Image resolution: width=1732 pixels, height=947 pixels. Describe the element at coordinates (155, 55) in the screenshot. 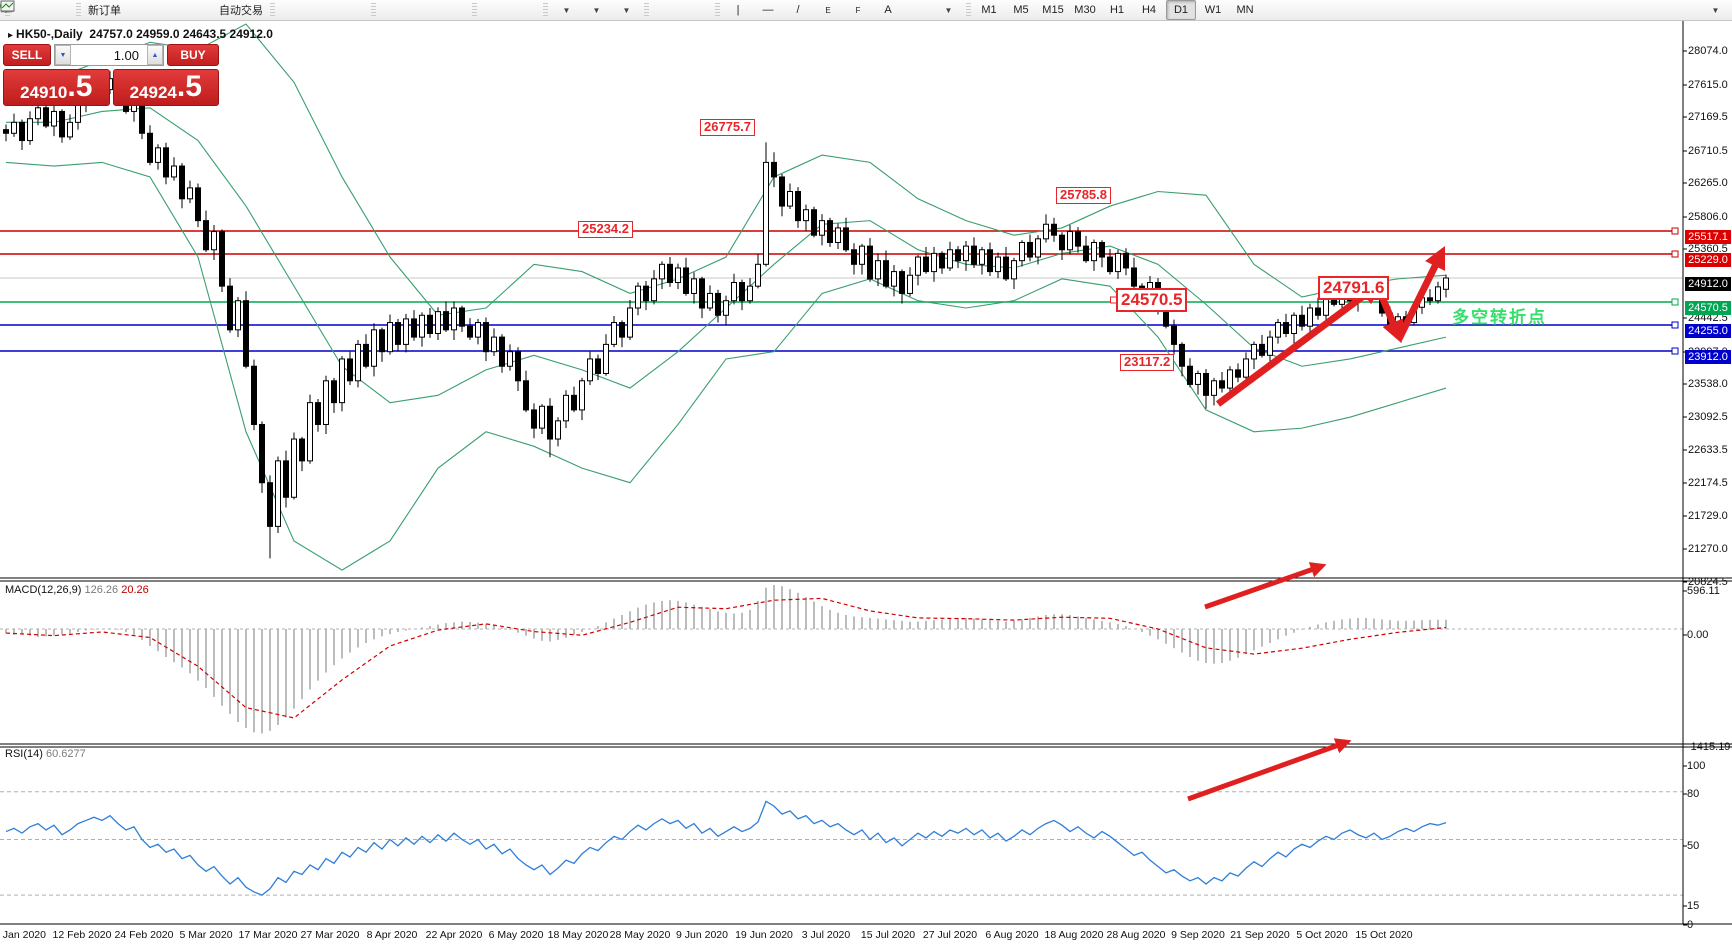

I see `volume-increase-button: ▲` at that location.